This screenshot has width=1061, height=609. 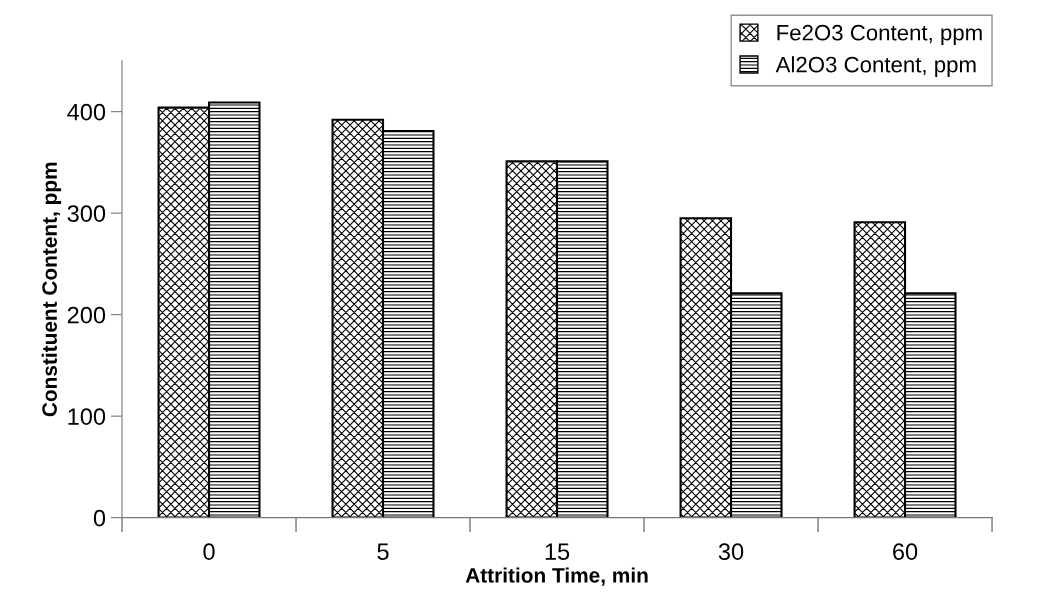 I want to click on legend-label: Al2O3 Content, ppm, so click(x=875, y=66).